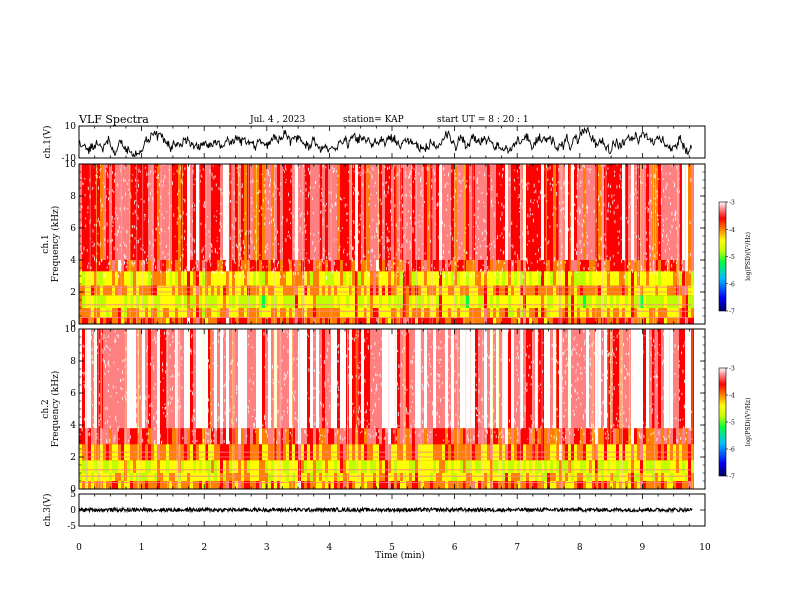 This screenshot has width=792, height=612. I want to click on spectrogram-streak, so click(304, 244).